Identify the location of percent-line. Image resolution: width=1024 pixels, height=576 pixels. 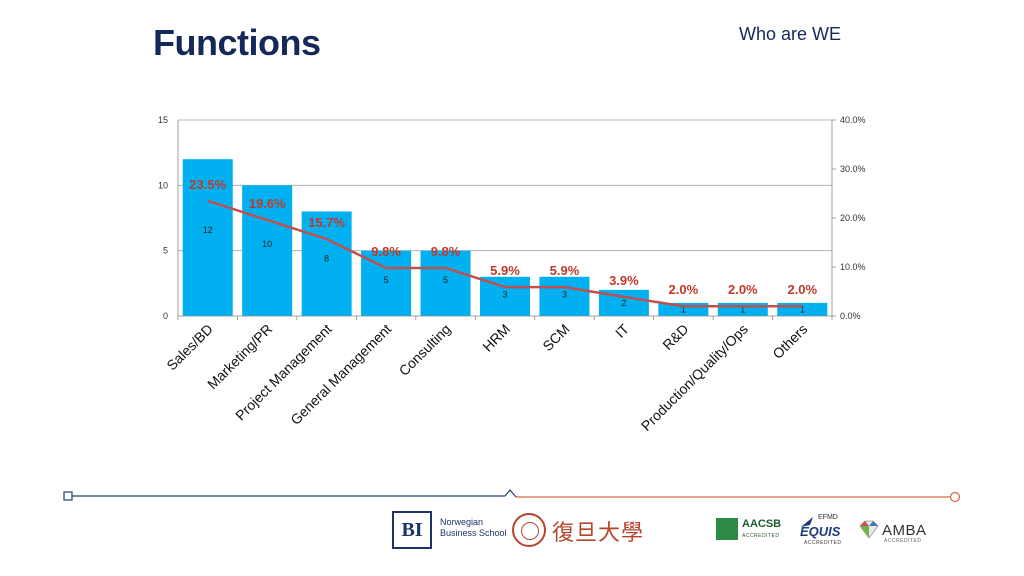
(505, 253).